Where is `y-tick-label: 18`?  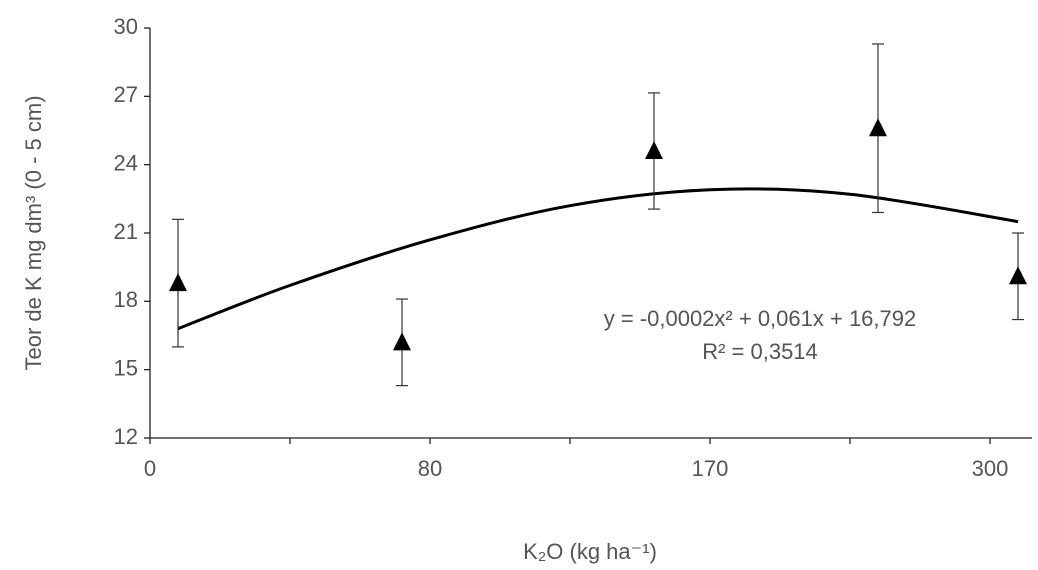 y-tick-label: 18 is located at coordinates (126, 299).